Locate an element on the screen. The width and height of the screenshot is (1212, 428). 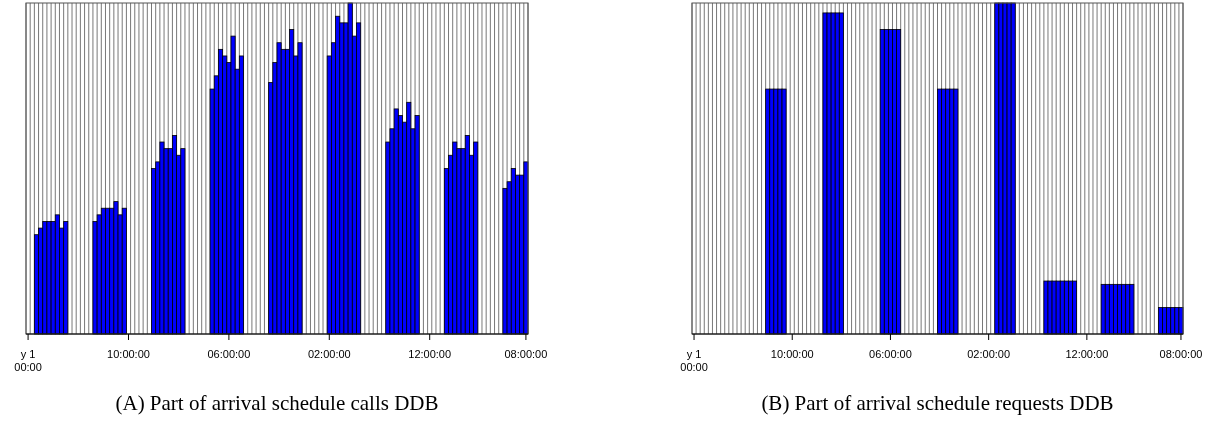
text: (A) Part of arrival schedule calls DDB is located at coordinates (277, 403).